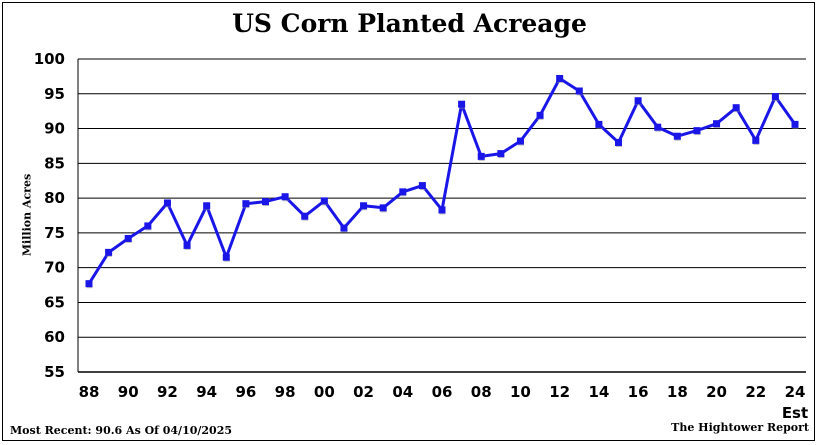 The image size is (819, 445). What do you see at coordinates (402, 392) in the screenshot?
I see `x-tick-label: 04` at bounding box center [402, 392].